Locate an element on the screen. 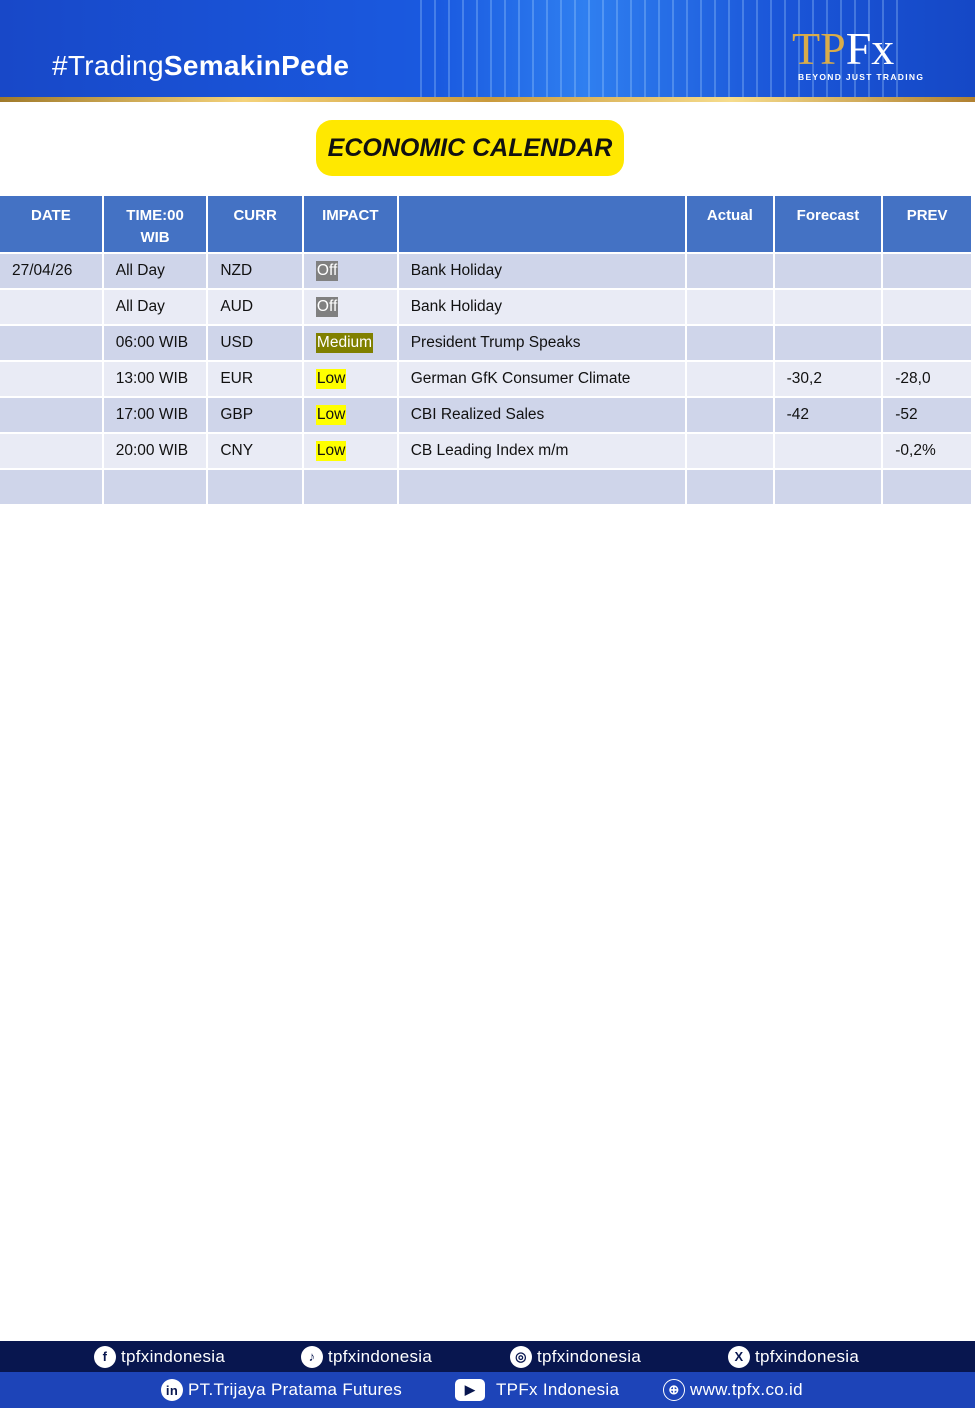  x-handle: tpfxindonesia is located at coordinates (807, 1356).